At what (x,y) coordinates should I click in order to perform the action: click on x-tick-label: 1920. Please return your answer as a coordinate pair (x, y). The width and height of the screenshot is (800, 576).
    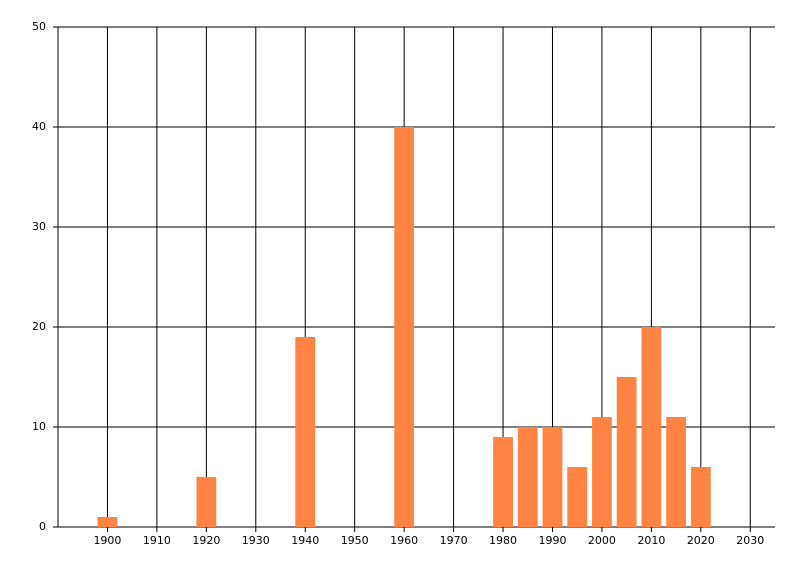
    Looking at the image, I should click on (206, 540).